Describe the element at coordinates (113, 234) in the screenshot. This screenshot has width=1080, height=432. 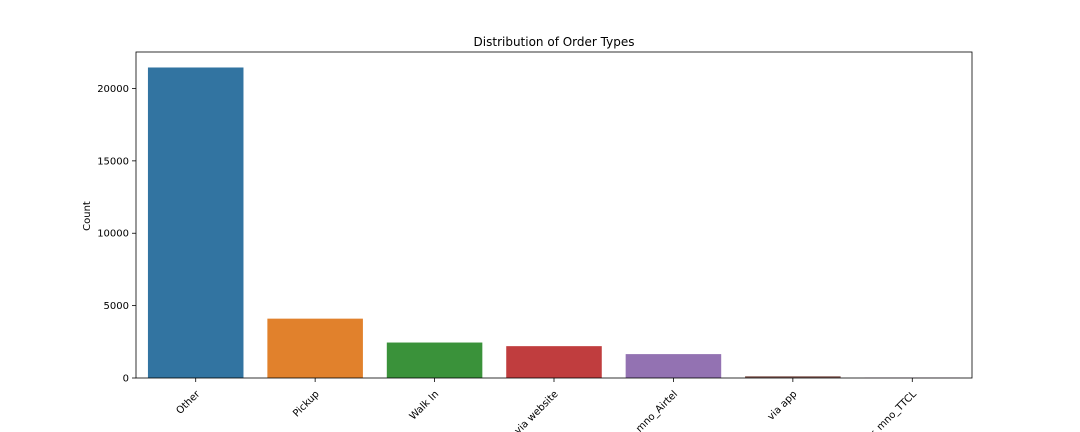
I see `y-tick-label-2: 10000` at that location.